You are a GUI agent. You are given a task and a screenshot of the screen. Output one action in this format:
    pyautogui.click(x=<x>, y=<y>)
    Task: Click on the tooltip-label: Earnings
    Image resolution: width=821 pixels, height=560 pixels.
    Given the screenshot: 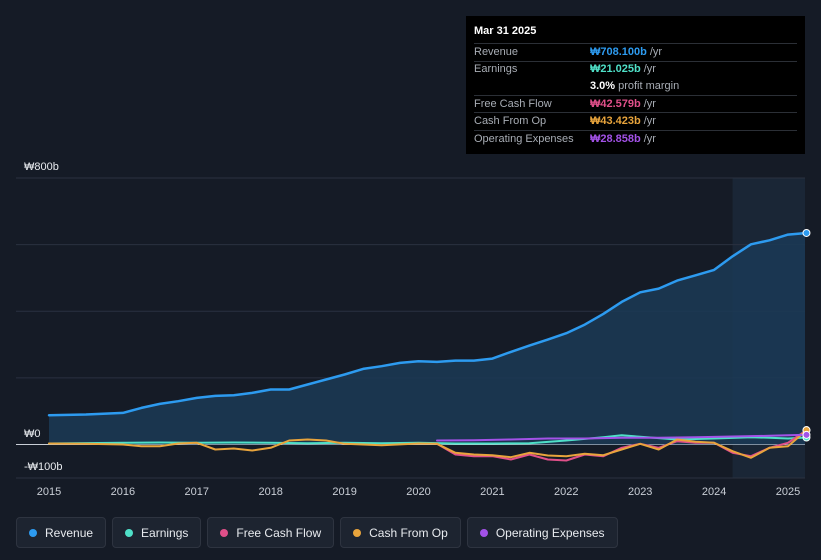 What is the action you would take?
    pyautogui.click(x=496, y=69)
    